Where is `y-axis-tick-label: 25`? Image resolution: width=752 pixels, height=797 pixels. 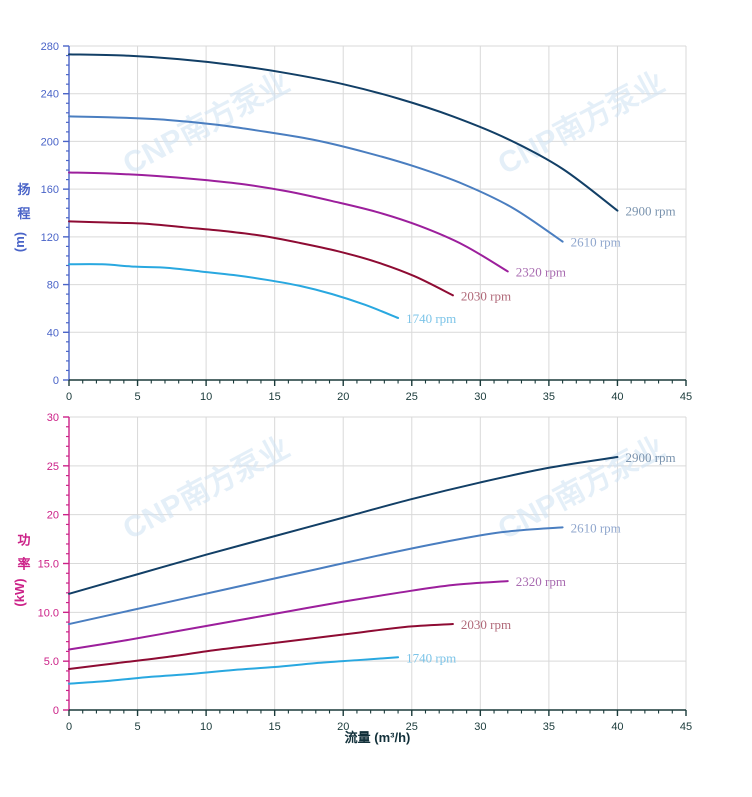
y-axis-tick-label: 25 is located at coordinates (53, 467).